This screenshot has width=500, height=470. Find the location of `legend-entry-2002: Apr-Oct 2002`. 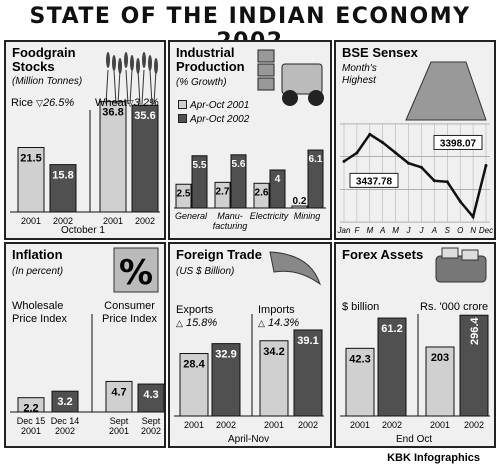

legend-entry-2002: Apr-Oct 2002 is located at coordinates (213, 119).